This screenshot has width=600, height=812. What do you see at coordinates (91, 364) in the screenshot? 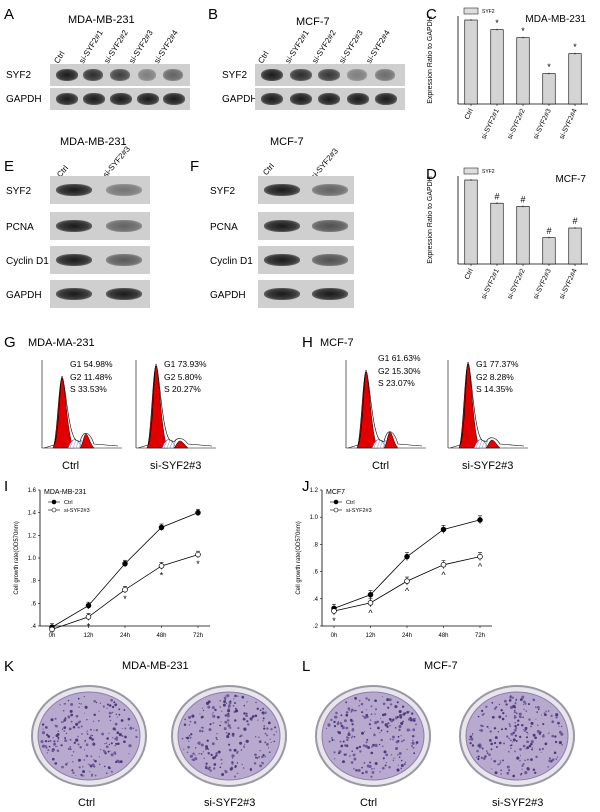
I see `stat-line: G1 54.98%` at bounding box center [91, 364].